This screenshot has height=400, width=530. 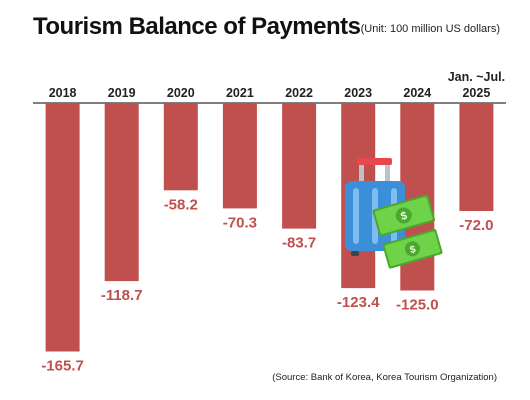 What do you see at coordinates (197, 26) in the screenshot?
I see `chart-title: Tourism Balance of Payments` at bounding box center [197, 26].